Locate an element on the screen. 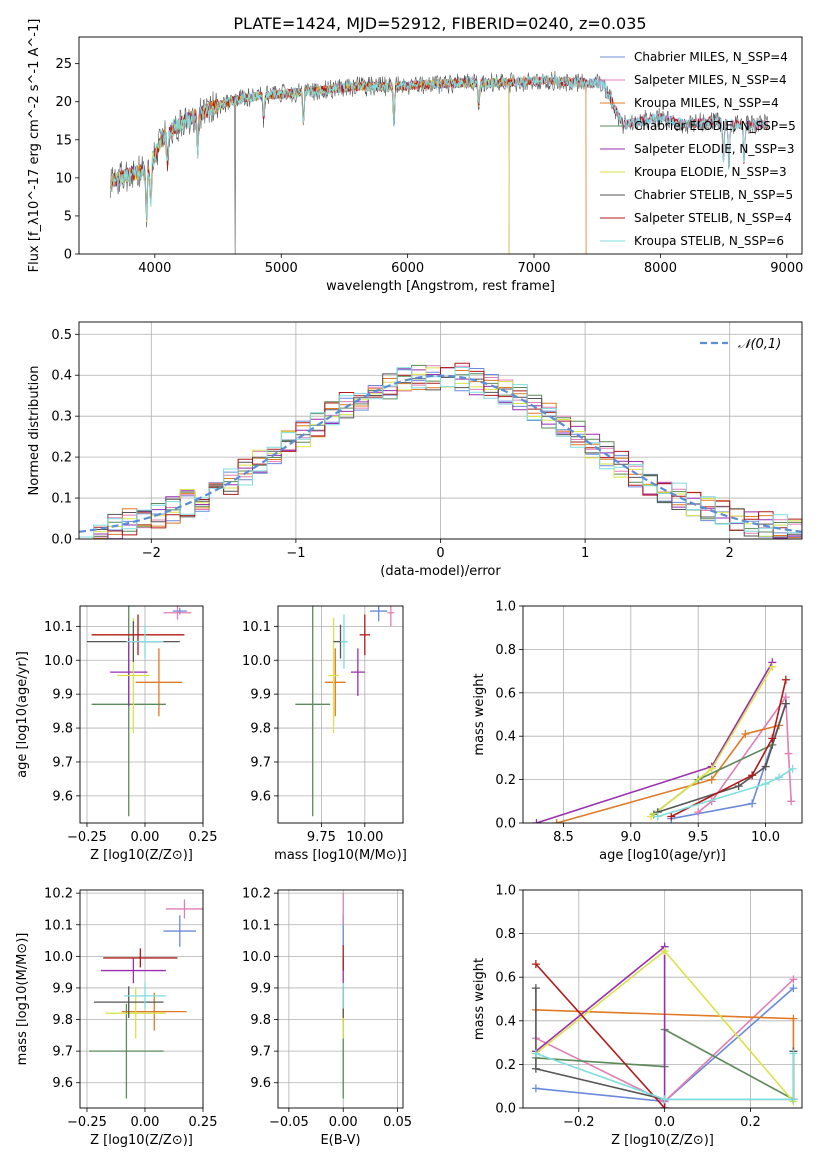 The image size is (819, 1170). y-tick-label: 0.8 is located at coordinates (505, 650).